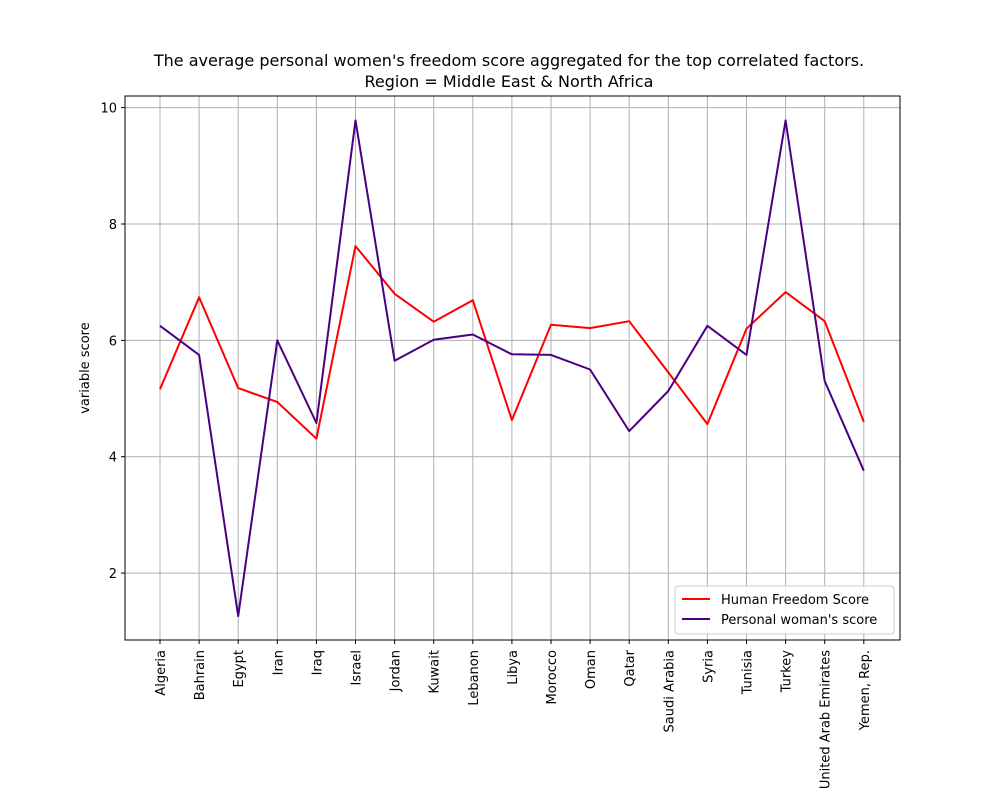  What do you see at coordinates (799, 620) in the screenshot?
I see `legend-label-personal-woman: Personal woman's score` at bounding box center [799, 620].